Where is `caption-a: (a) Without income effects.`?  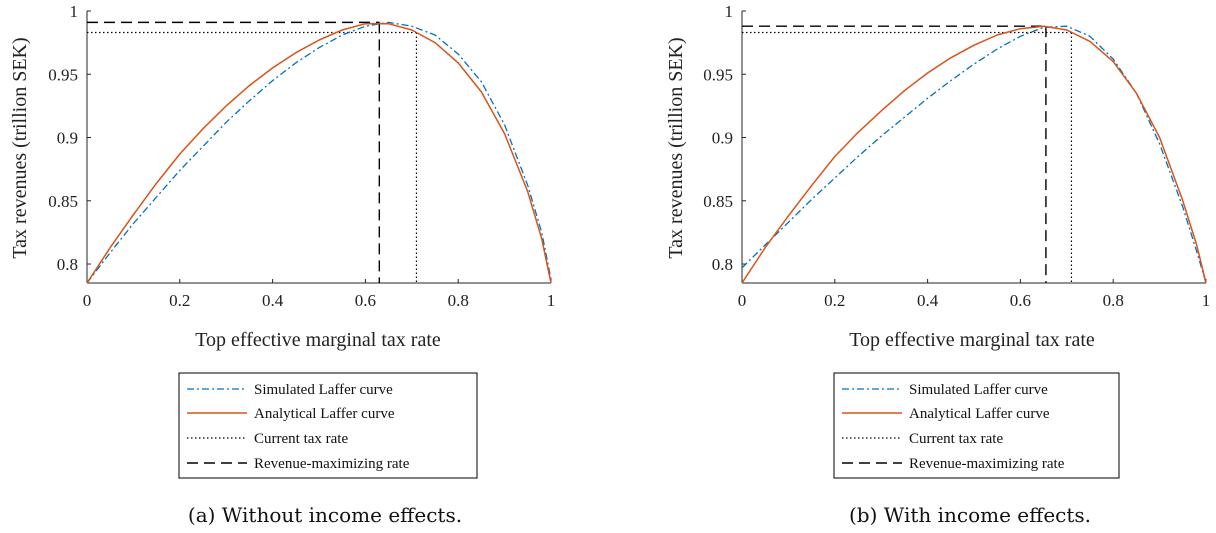 caption-a: (a) Without income effects. is located at coordinates (325, 515).